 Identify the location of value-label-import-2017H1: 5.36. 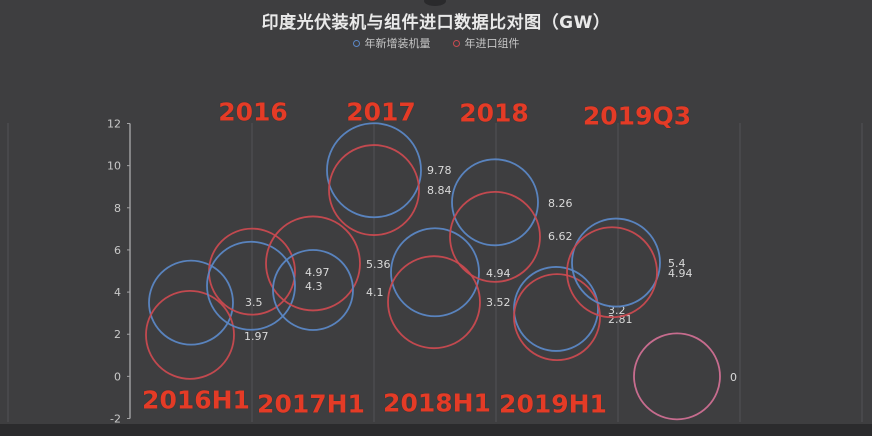
(378, 264).